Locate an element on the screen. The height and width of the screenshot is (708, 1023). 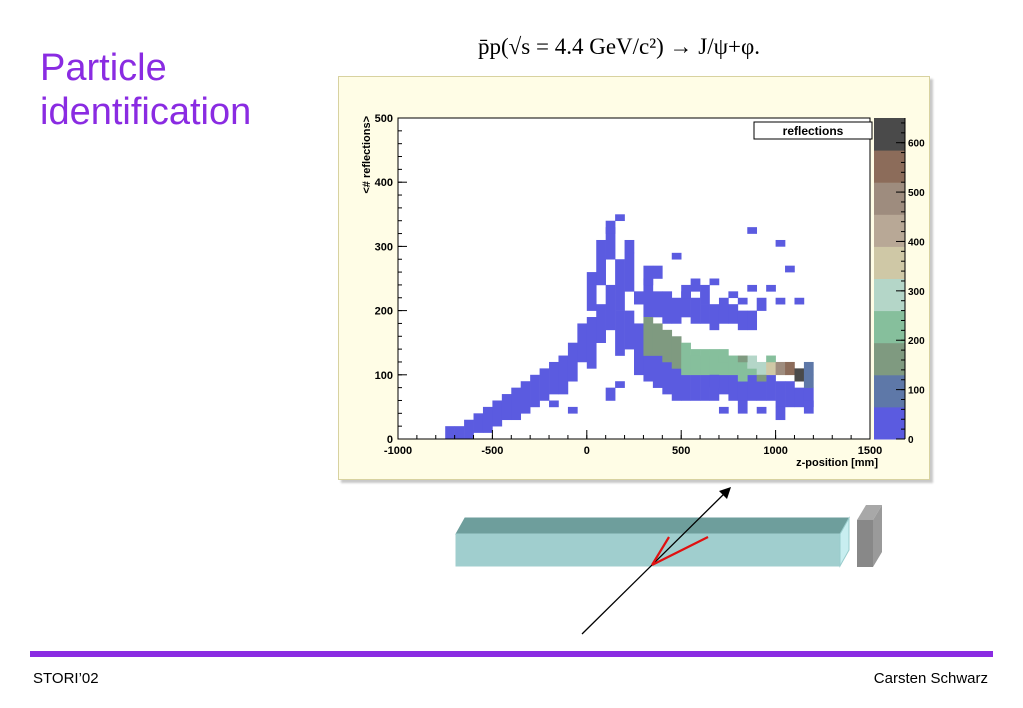
x-tick-label: 1500 is located at coordinates (870, 451).